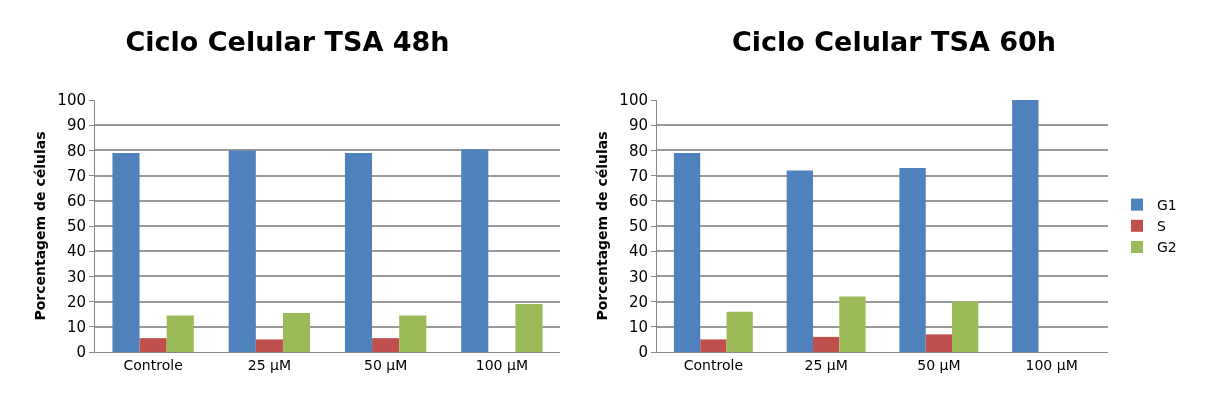 This screenshot has height=412, width=1213. Describe the element at coordinates (1162, 226) in the screenshot. I see `legend-label: S` at that location.